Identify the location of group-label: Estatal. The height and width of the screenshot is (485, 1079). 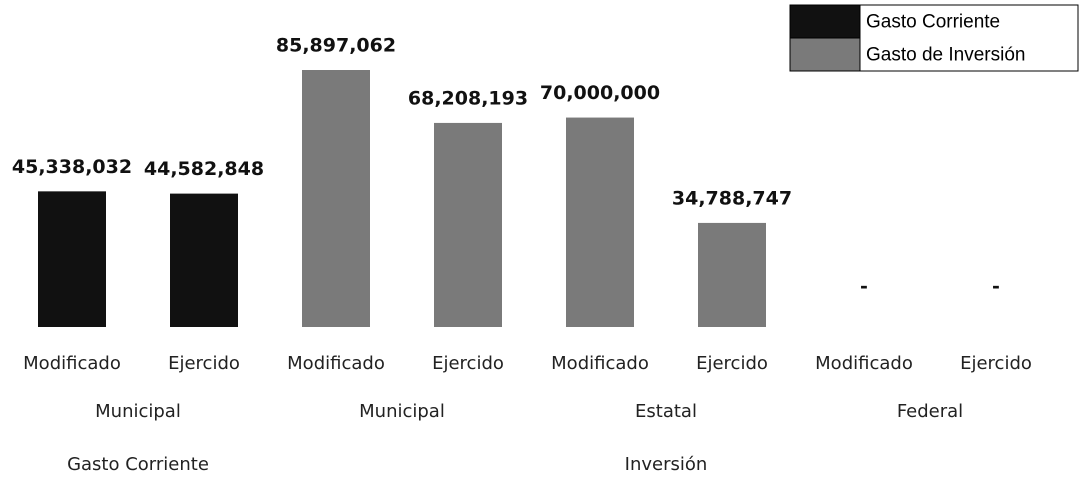
(666, 411).